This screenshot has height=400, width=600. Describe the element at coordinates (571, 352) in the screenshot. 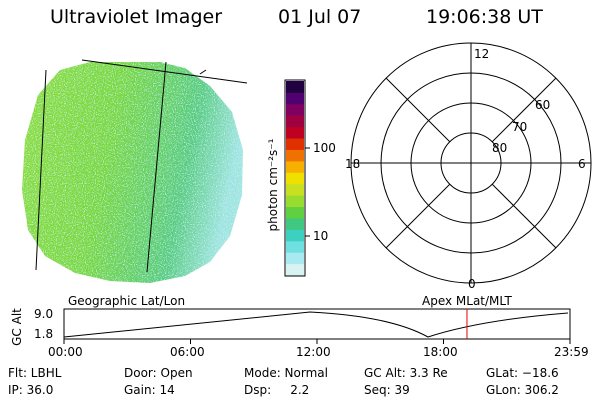

I see `x-tick-2359: 23:59` at that location.